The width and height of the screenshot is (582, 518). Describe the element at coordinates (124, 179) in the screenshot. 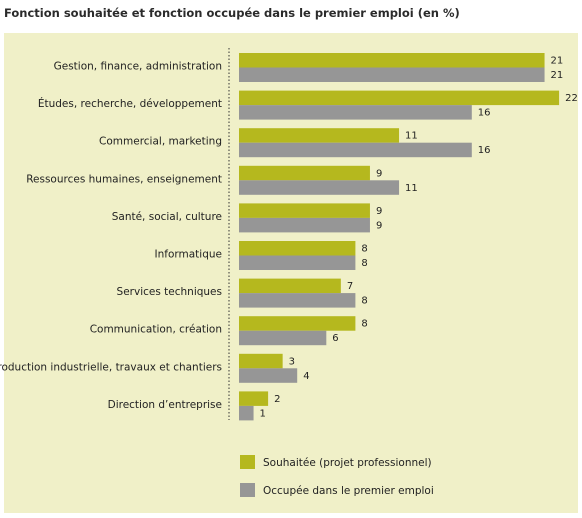

I see `category-label: Ressources humaines, enseignement` at that location.